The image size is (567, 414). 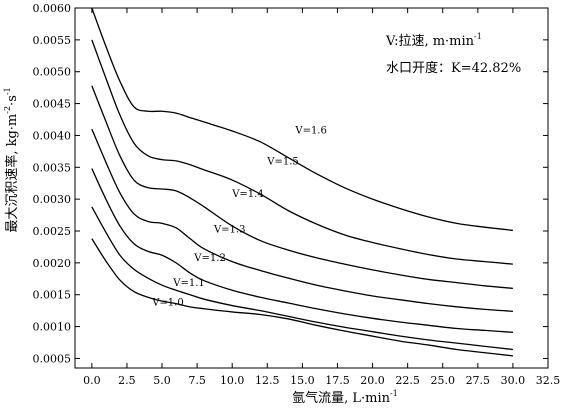 What do you see at coordinates (52, 327) in the screenshot?
I see `y-tick-label: 0.0010` at bounding box center [52, 327].